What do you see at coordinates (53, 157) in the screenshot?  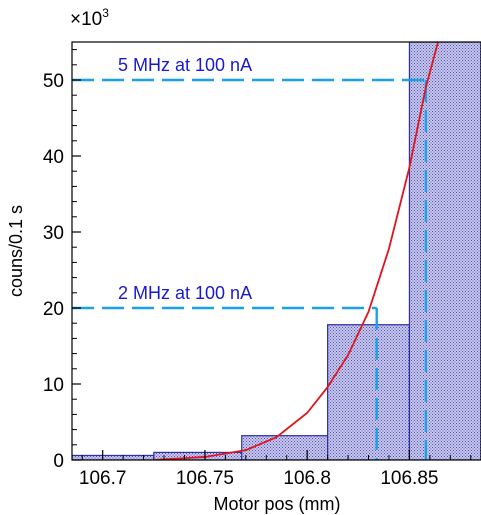 I see `y-tick-label: 40` at bounding box center [53, 157].